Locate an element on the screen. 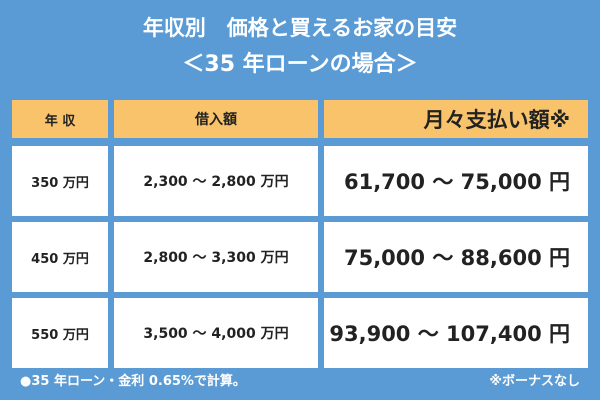  table-cell: 450 万円 is located at coordinates (60, 257).